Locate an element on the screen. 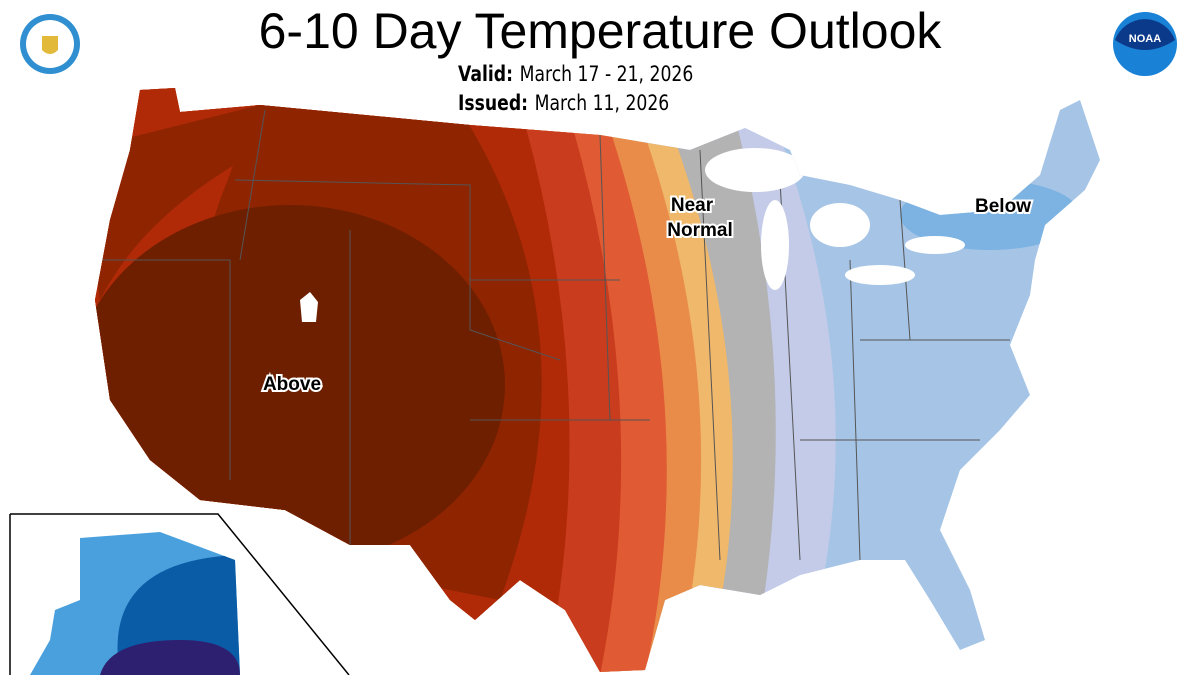  issued-label: Issued: is located at coordinates (493, 103).